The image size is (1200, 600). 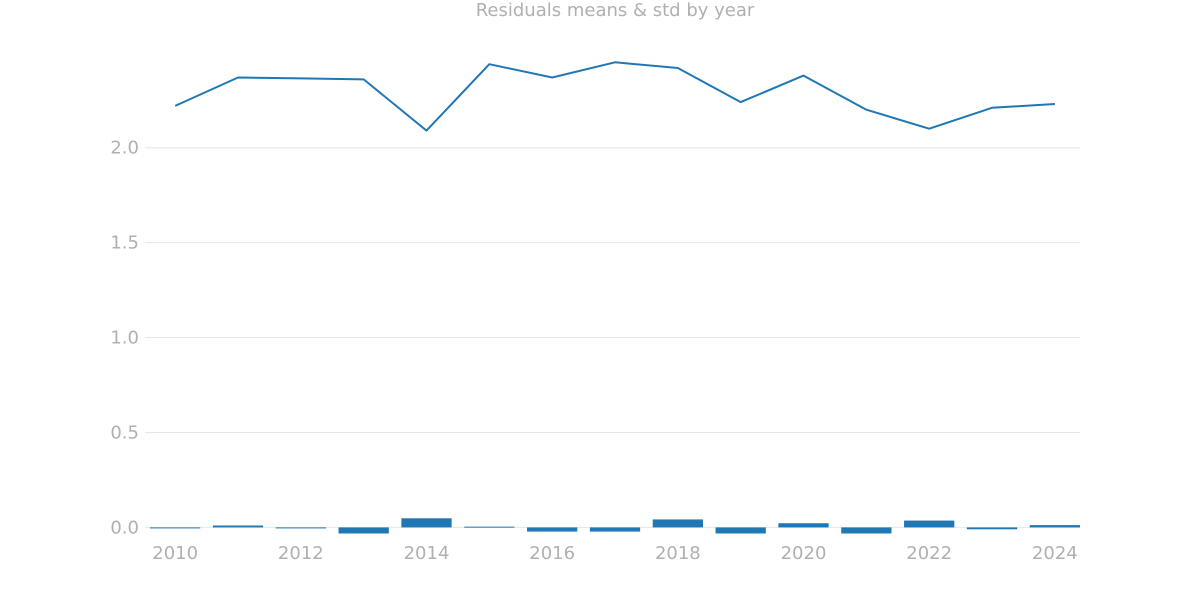 I want to click on x-tick-label: 2012, so click(x=301, y=553).